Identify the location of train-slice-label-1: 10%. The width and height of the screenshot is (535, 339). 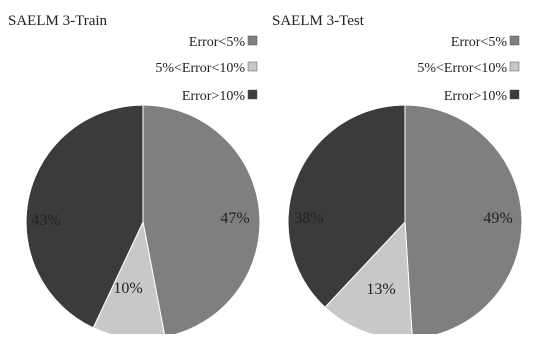
(127, 288).